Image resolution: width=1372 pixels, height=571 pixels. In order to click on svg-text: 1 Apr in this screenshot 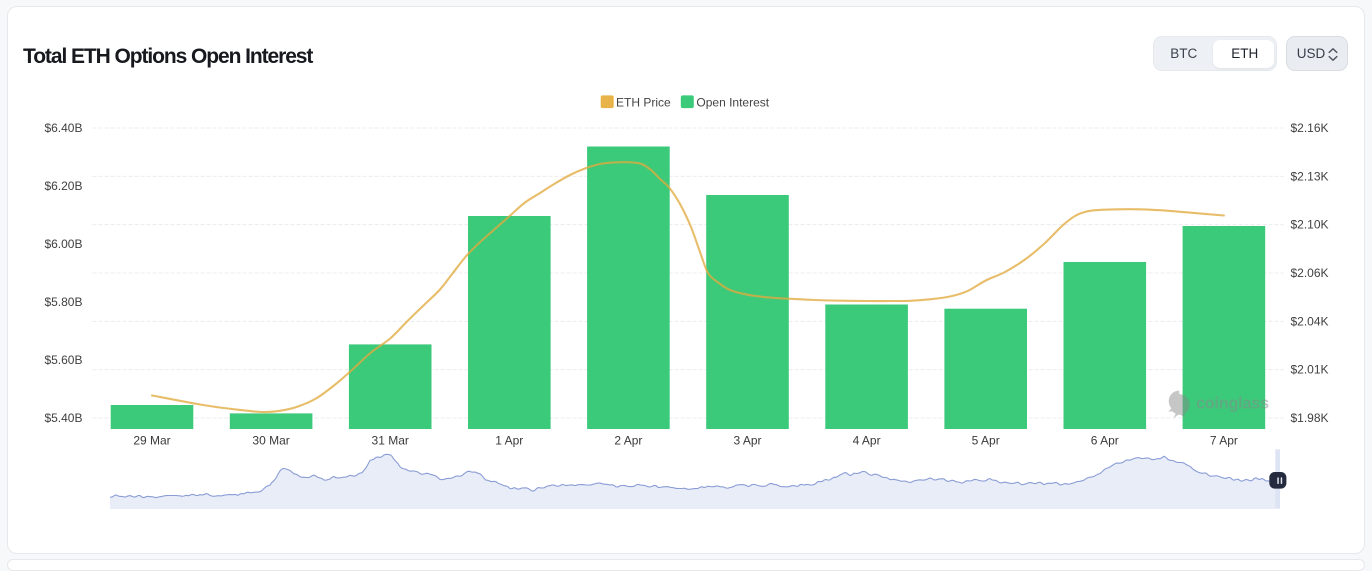, I will do `click(509, 441)`.